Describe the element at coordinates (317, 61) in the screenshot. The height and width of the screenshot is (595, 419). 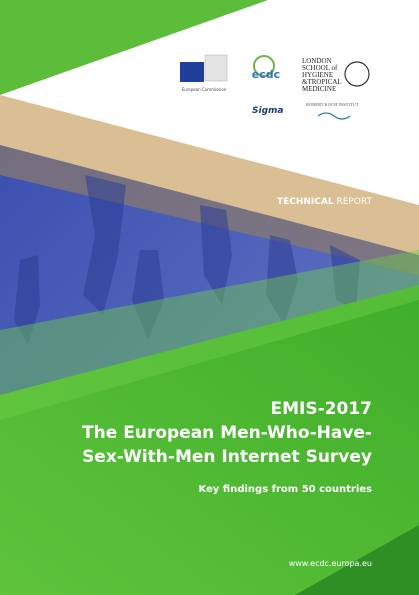
I see `lshtm-line: LONDON` at that location.